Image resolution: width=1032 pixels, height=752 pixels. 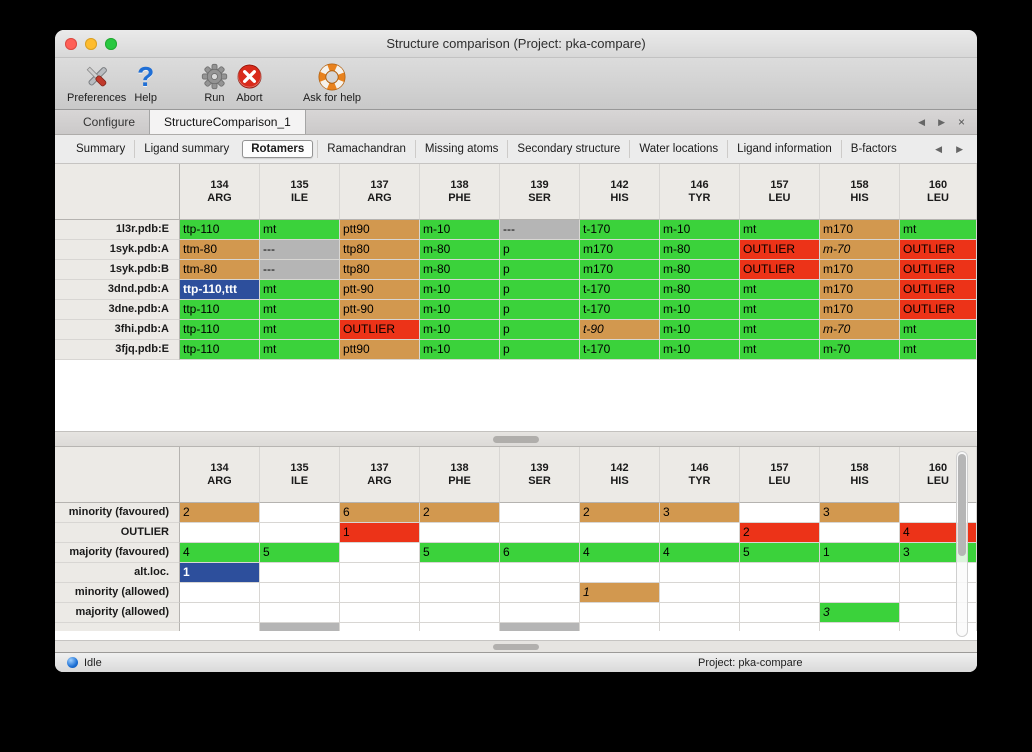 I want to click on tab-ligand-summary: Ligand summary, so click(x=186, y=149).